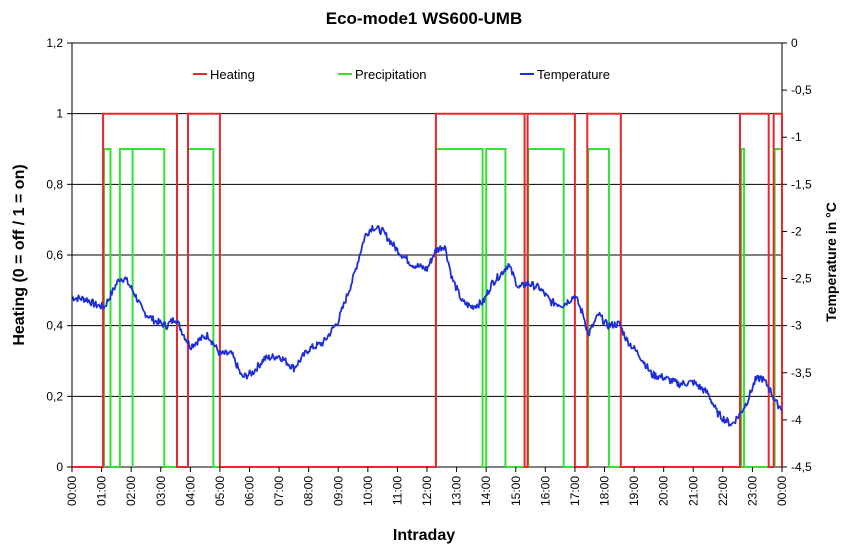 The width and height of the screenshot is (848, 546). Describe the element at coordinates (796, 326) in the screenshot. I see `y2-tick-label: -3` at that location.